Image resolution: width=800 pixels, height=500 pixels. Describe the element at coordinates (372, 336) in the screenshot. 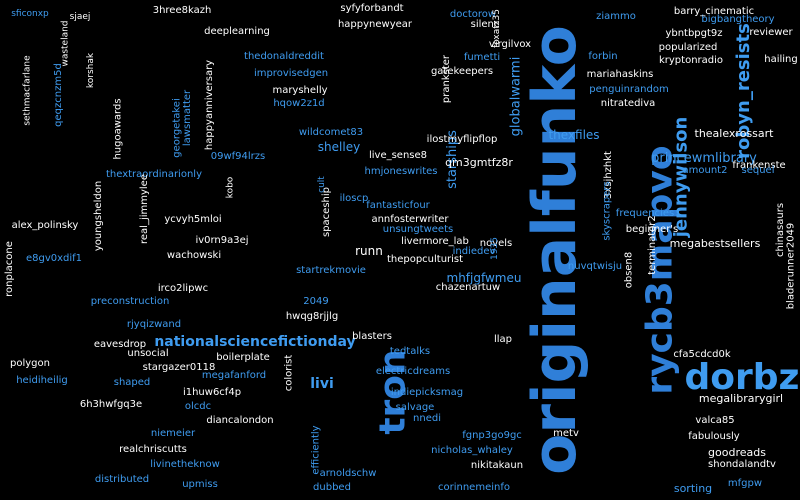

I see `word-blasters: blasters` at that location.